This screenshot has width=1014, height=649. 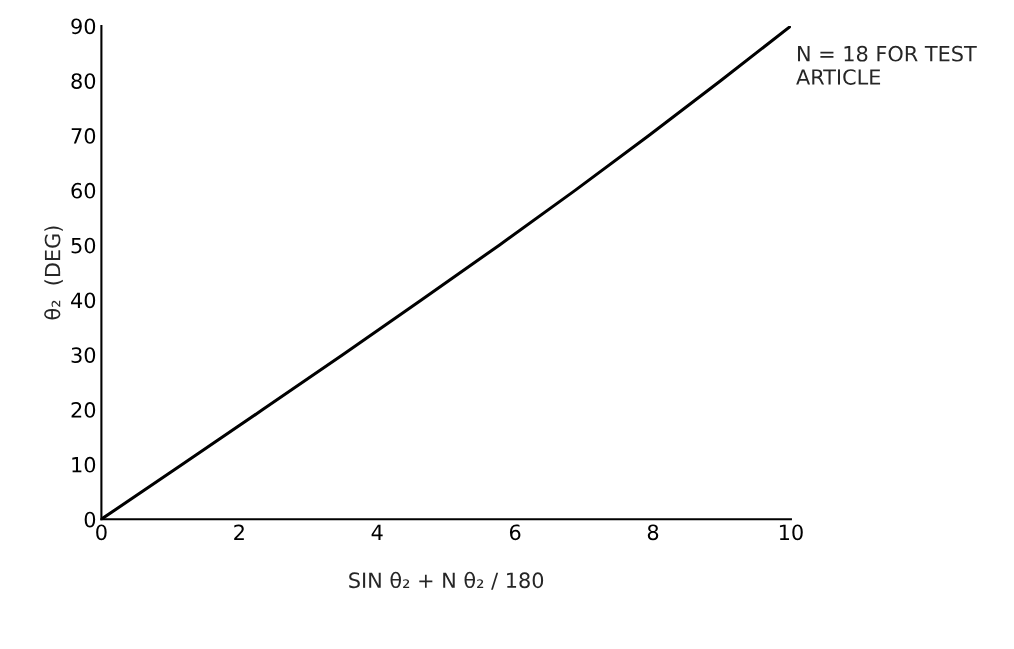 What do you see at coordinates (83, 26) in the screenshot?
I see `y-tick-label: 90` at bounding box center [83, 26].